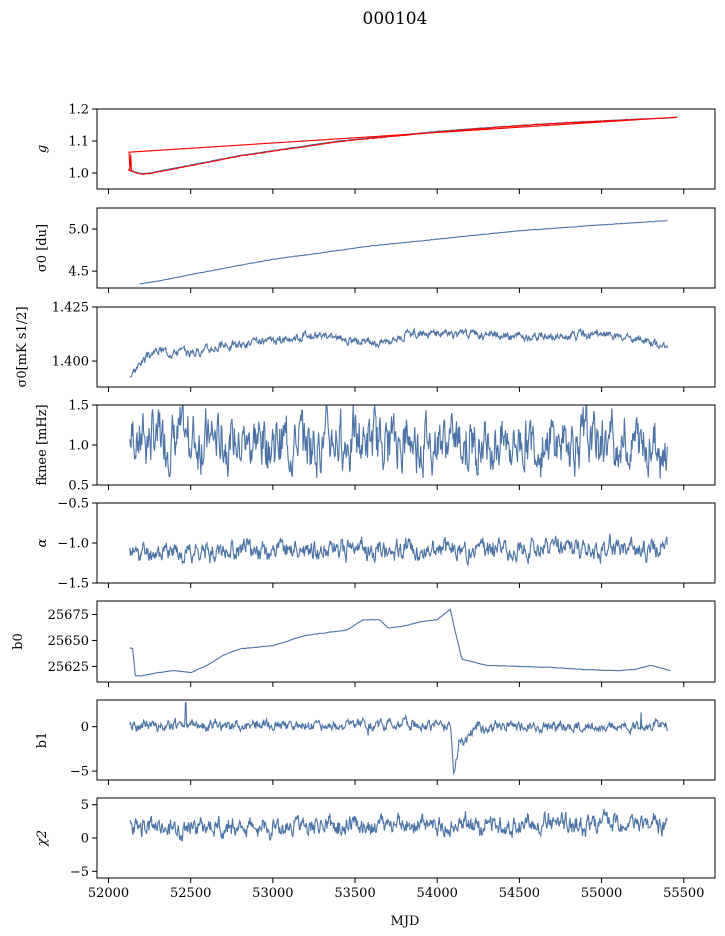  I want to click on axes-frame-chi2, so click(406, 838).